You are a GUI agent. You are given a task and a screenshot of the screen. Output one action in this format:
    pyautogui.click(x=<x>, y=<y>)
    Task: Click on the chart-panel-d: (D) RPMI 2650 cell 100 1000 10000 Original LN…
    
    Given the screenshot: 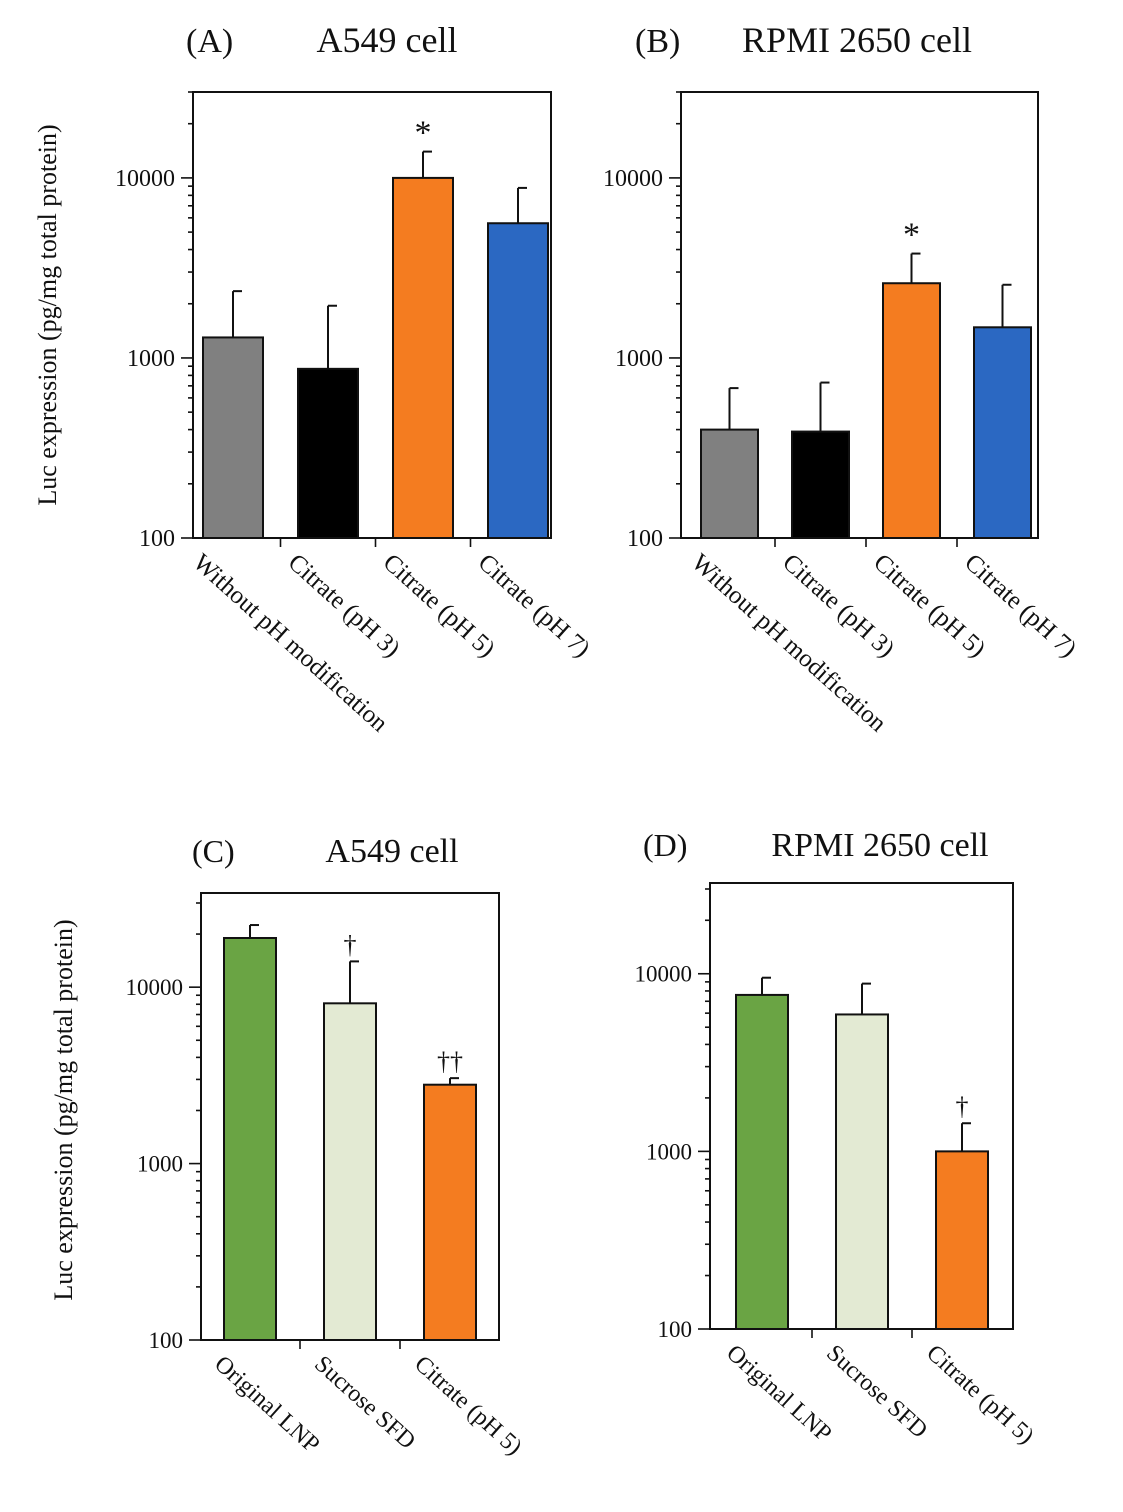 What is the action you would take?
    pyautogui.click(x=837, y=1138)
    